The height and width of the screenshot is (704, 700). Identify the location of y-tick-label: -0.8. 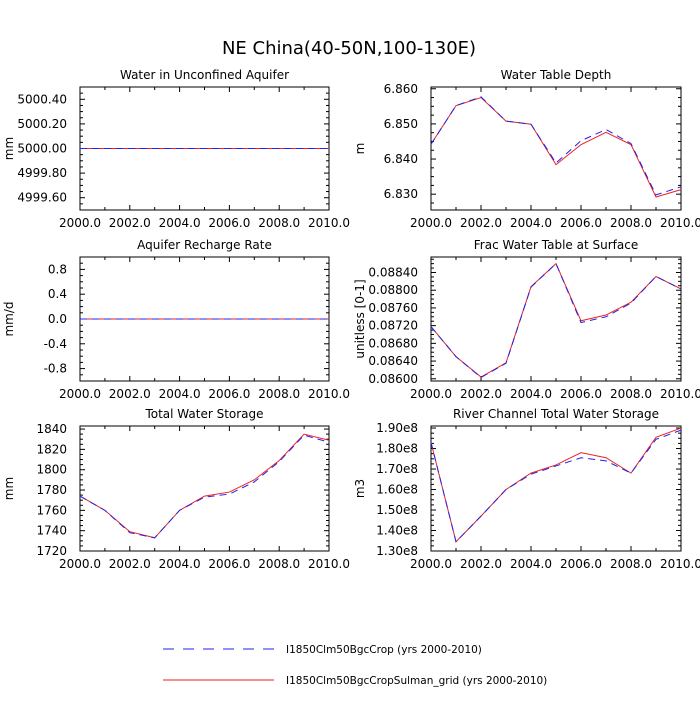
(55, 369).